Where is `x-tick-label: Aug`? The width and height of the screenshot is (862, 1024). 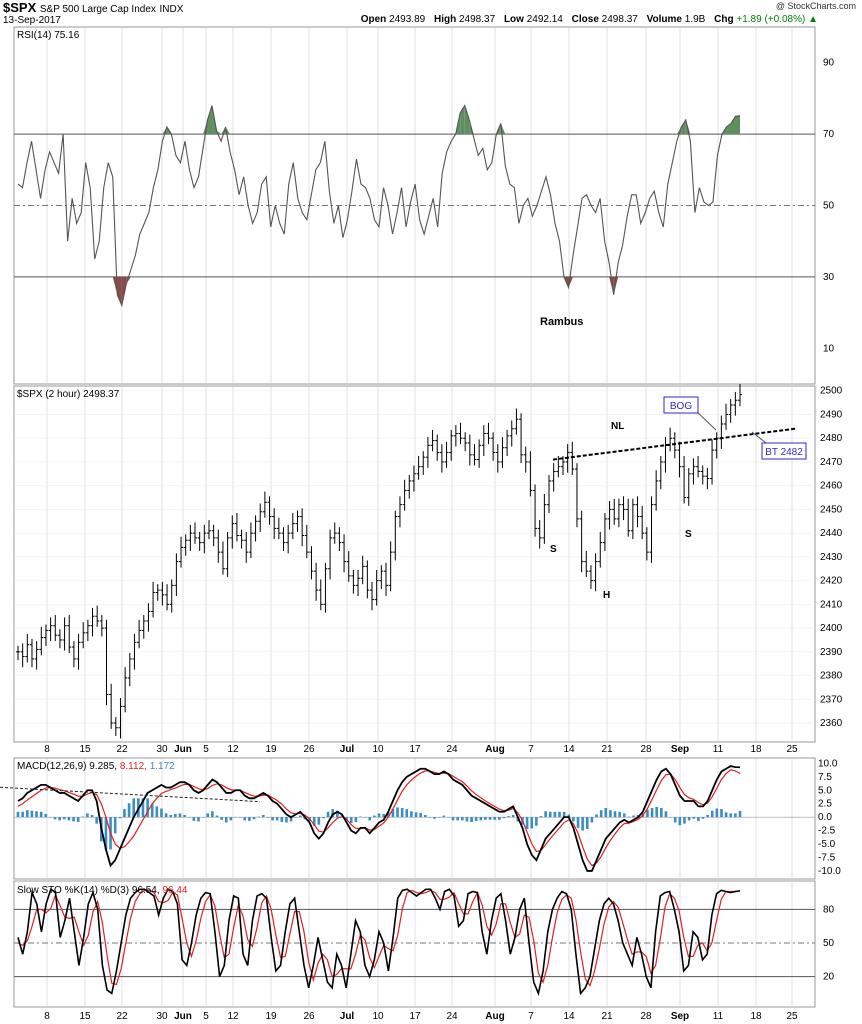 x-tick-label: Aug is located at coordinates (494, 749).